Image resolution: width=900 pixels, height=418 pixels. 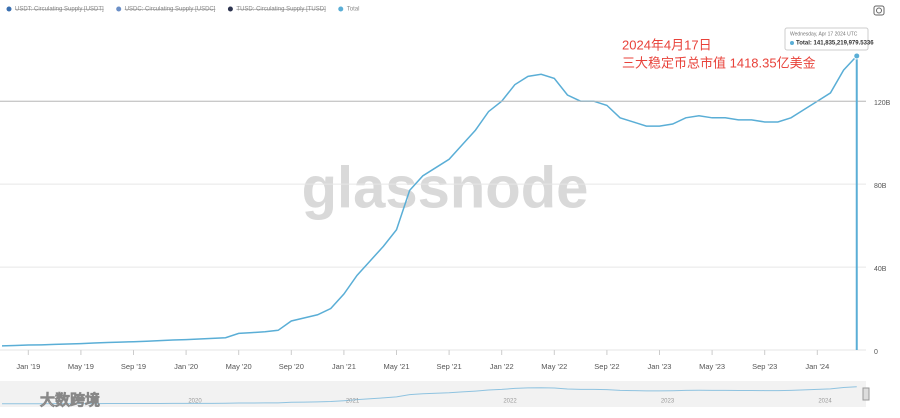 I want to click on x-tick-label: Jan '20, so click(x=186, y=366).